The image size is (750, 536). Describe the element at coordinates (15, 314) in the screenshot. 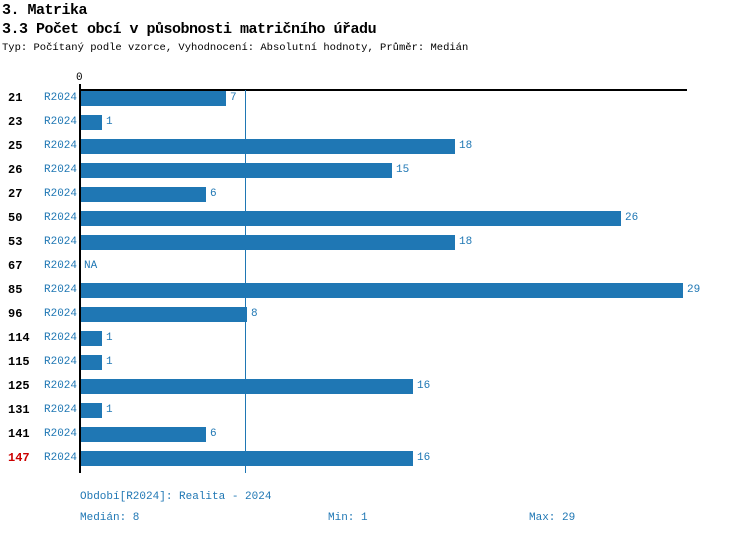

I see `row-category-label: 96` at that location.